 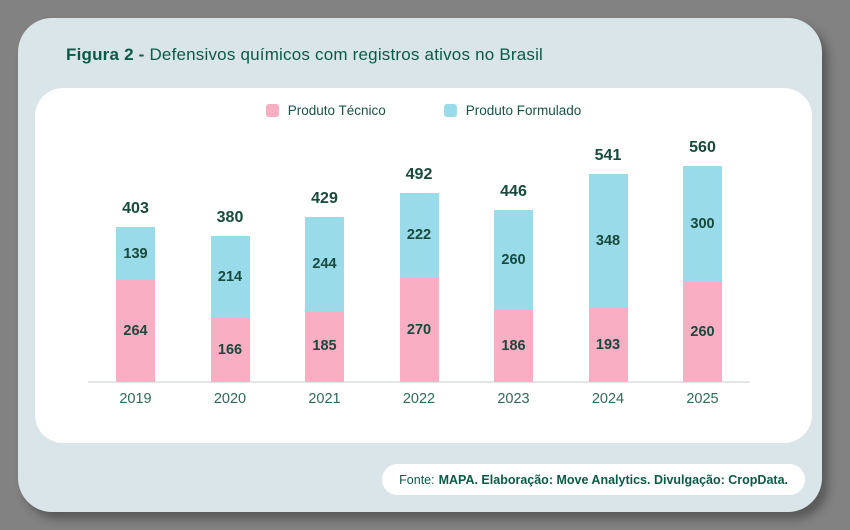 I want to click on legend-item-formulado: Produto Formulado, so click(x=512, y=110).